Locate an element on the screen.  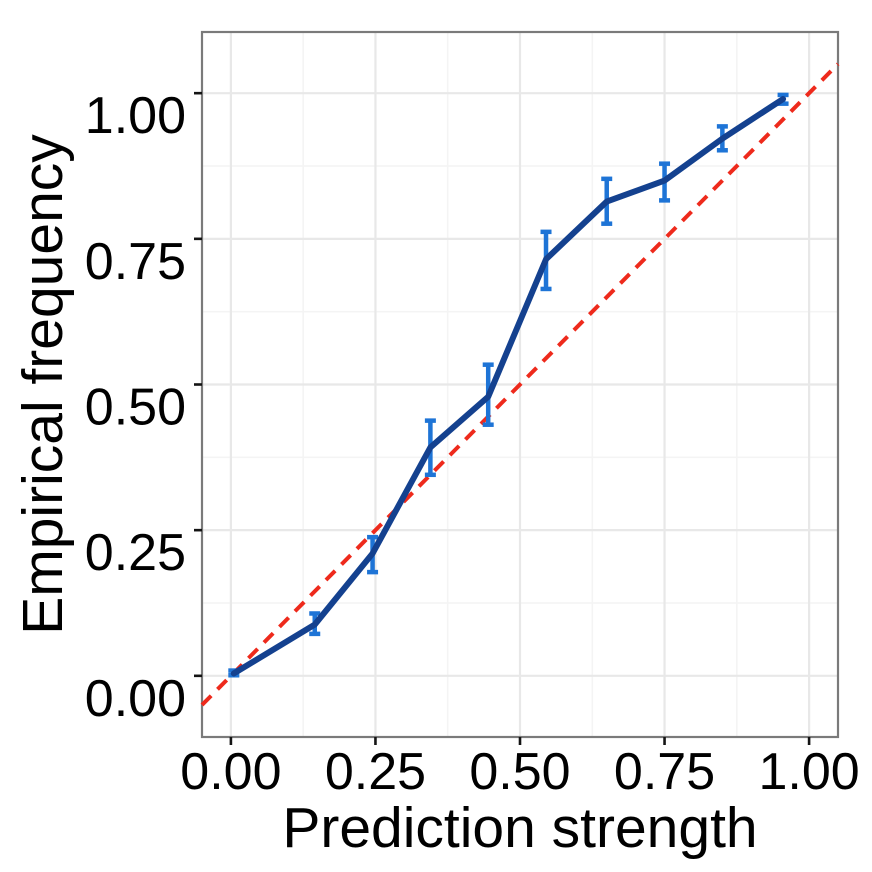
y-tick-label: 0.25 is located at coordinates (135, 553).